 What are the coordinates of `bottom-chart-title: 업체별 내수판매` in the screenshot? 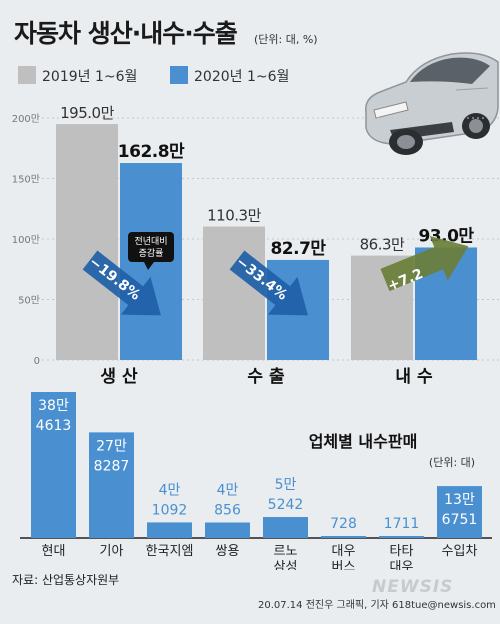 It's located at (363, 441).